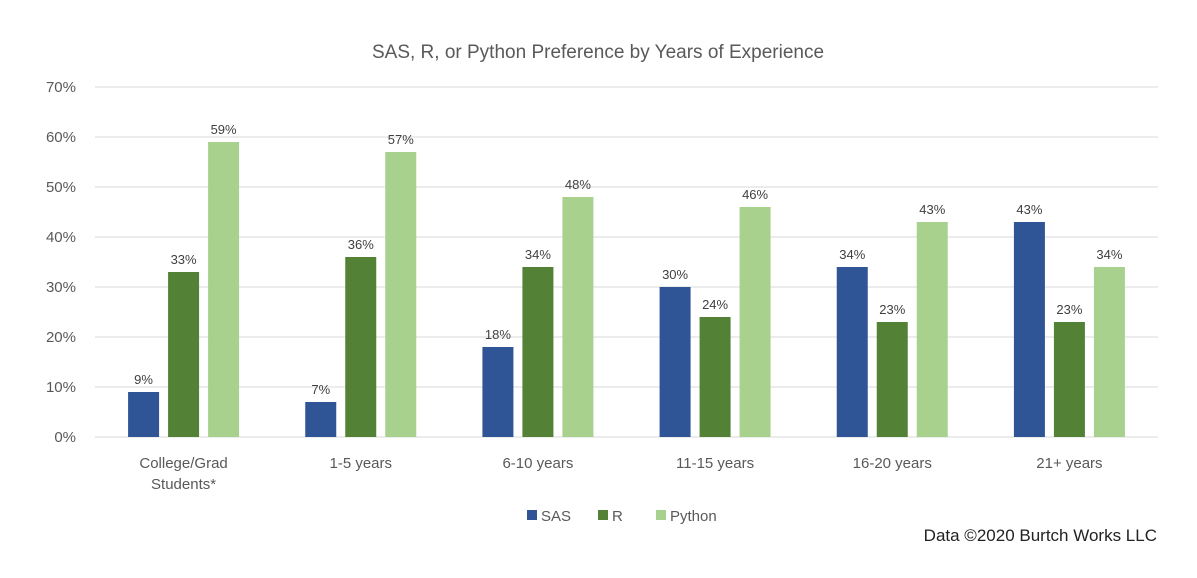  Describe the element at coordinates (715, 463) in the screenshot. I see `x-tick-label: 11-15 years` at that location.